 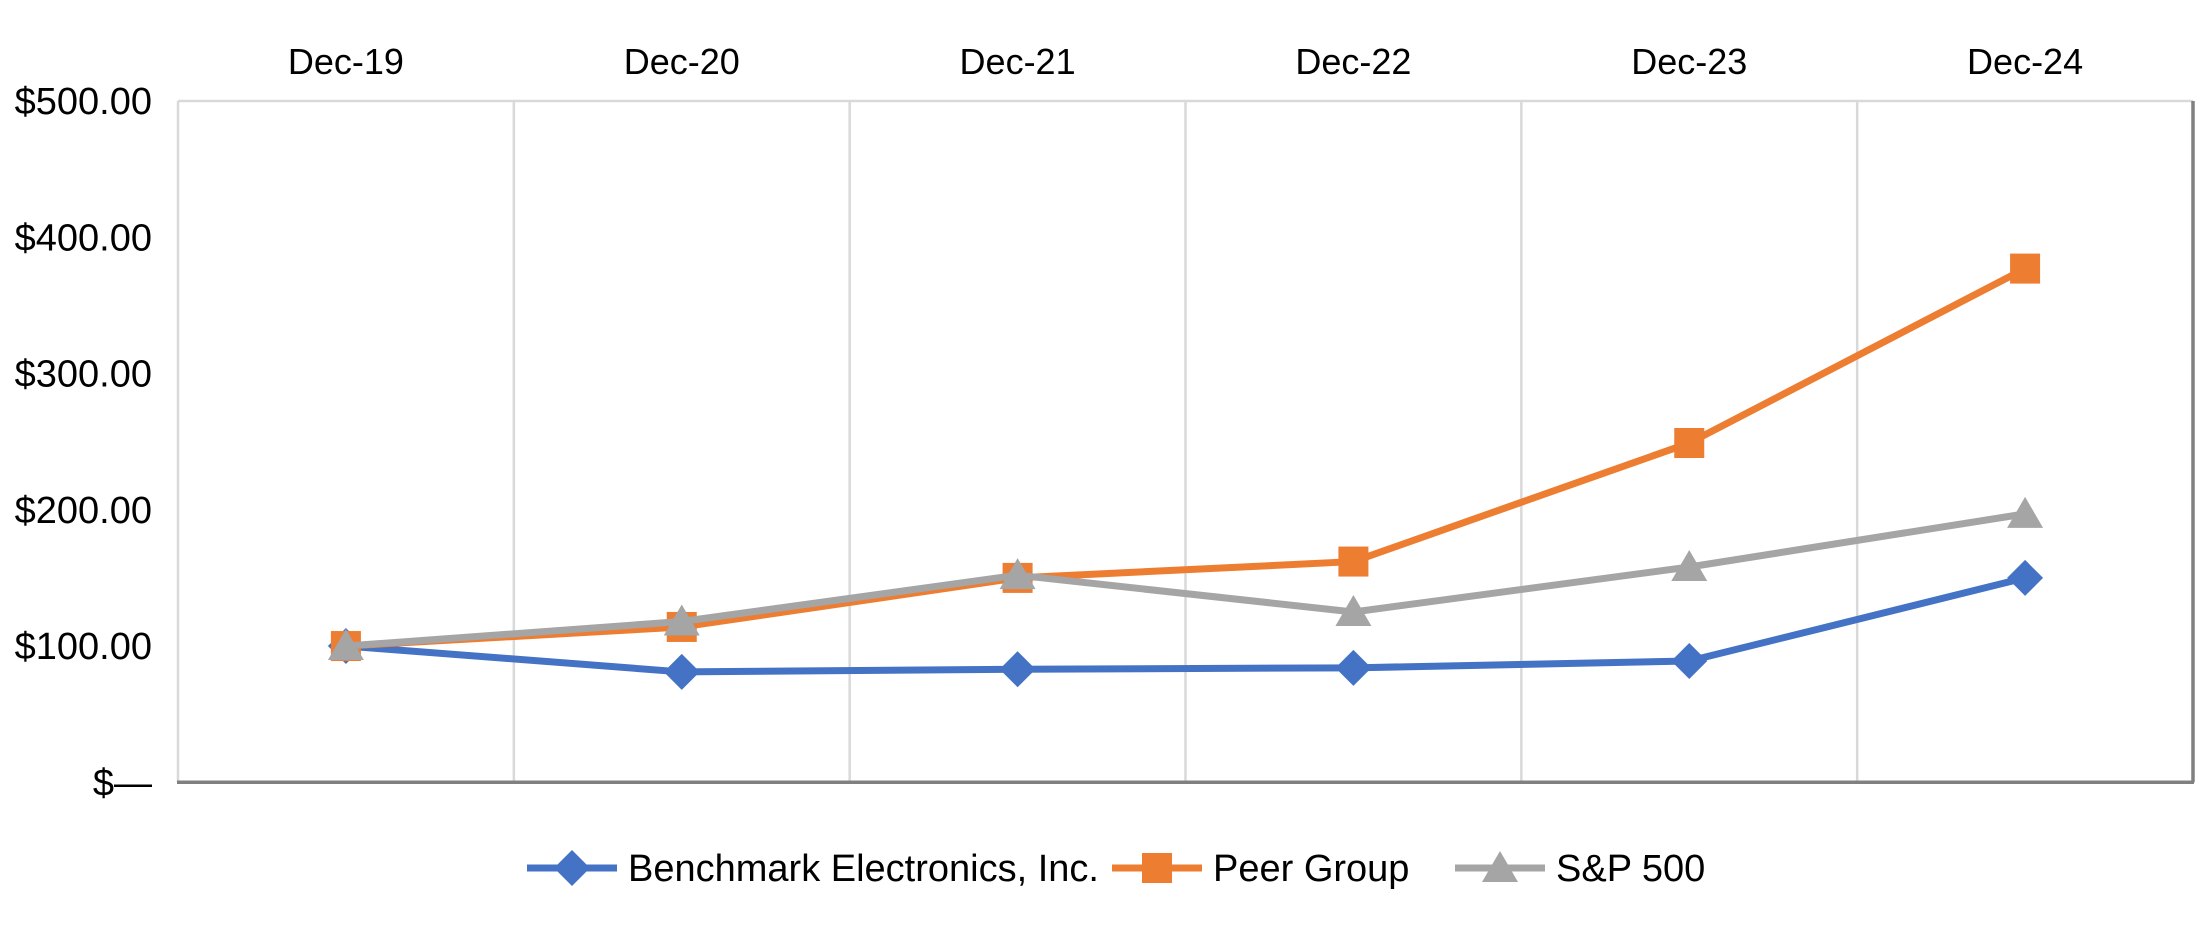 I want to click on x-axis-label: Dec-21, so click(x=1018, y=61).